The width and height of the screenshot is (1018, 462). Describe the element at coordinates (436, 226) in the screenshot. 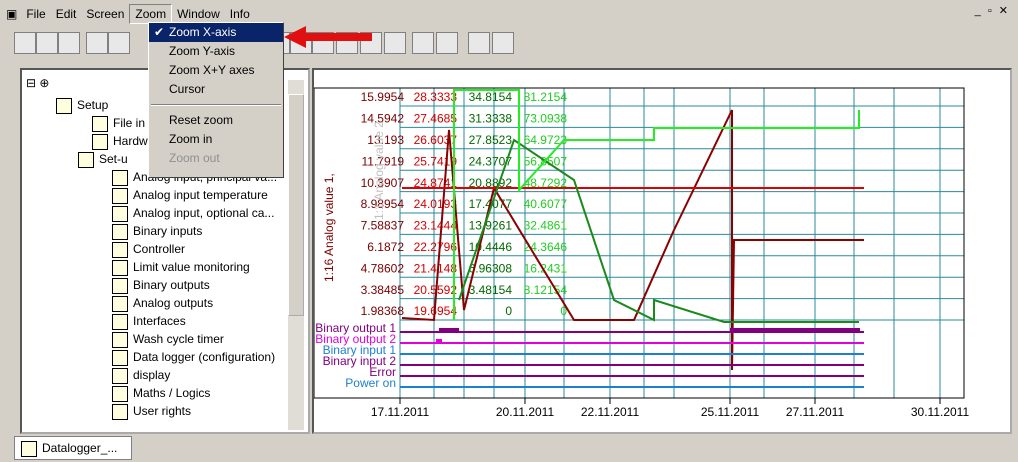

I see `y-tick-label: 23.1444` at that location.